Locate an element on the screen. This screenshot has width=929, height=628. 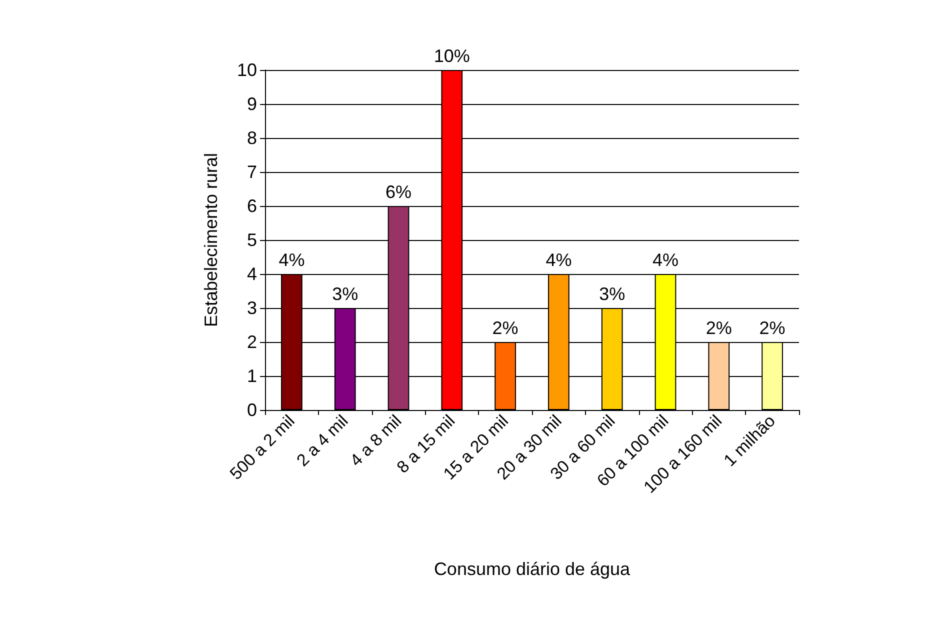
data-label: 10% is located at coordinates (452, 56).